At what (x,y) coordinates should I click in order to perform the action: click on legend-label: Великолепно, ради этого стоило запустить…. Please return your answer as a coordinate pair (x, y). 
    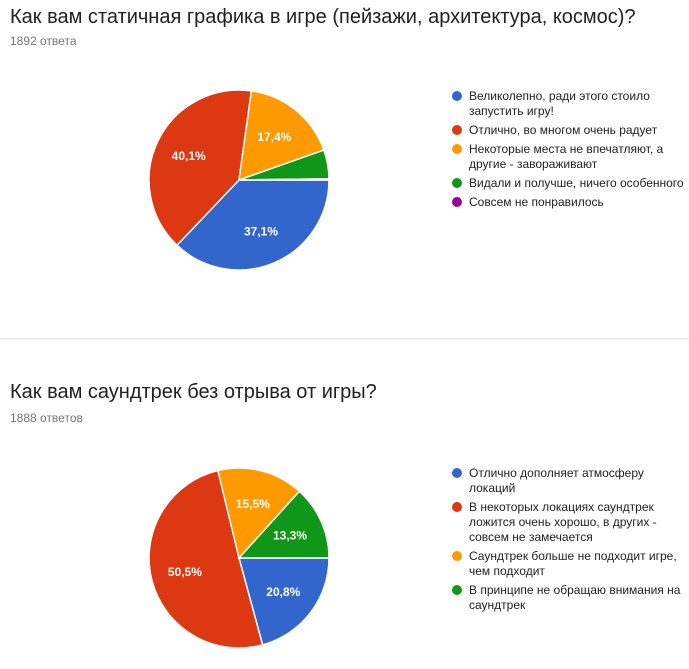
    Looking at the image, I should click on (559, 103).